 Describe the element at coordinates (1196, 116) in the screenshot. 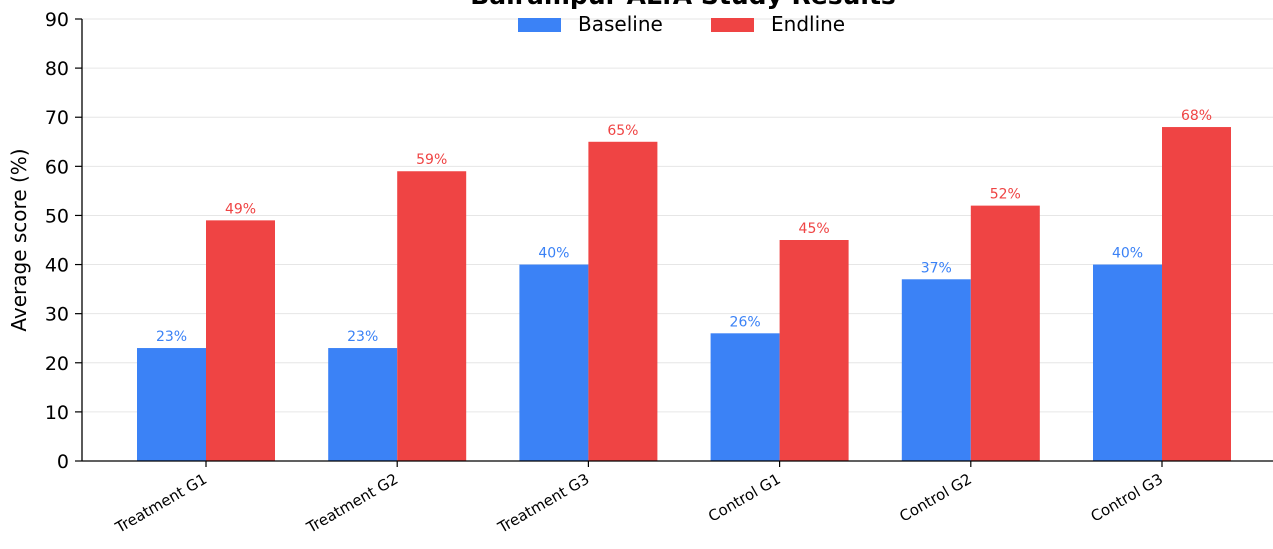

I see `data-label: 68%` at that location.